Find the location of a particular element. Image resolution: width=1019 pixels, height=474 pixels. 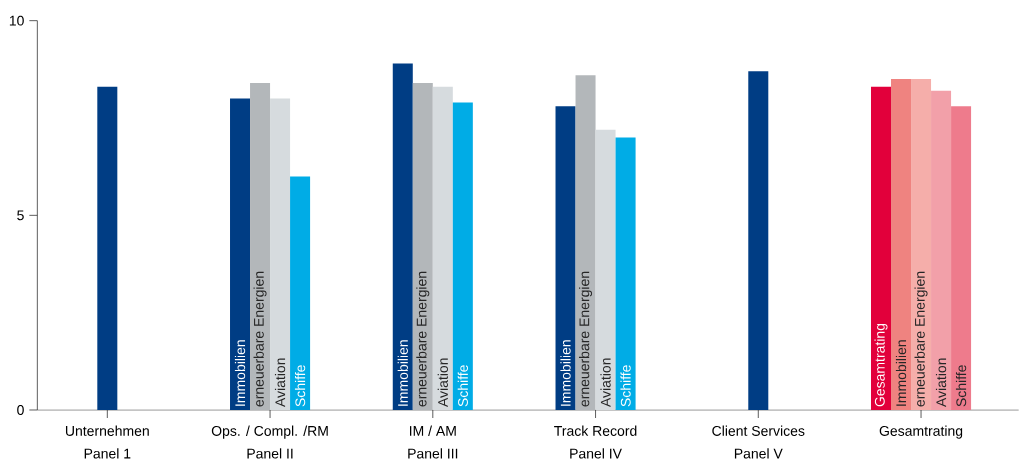

series-label: Immobilien is located at coordinates (240, 373).